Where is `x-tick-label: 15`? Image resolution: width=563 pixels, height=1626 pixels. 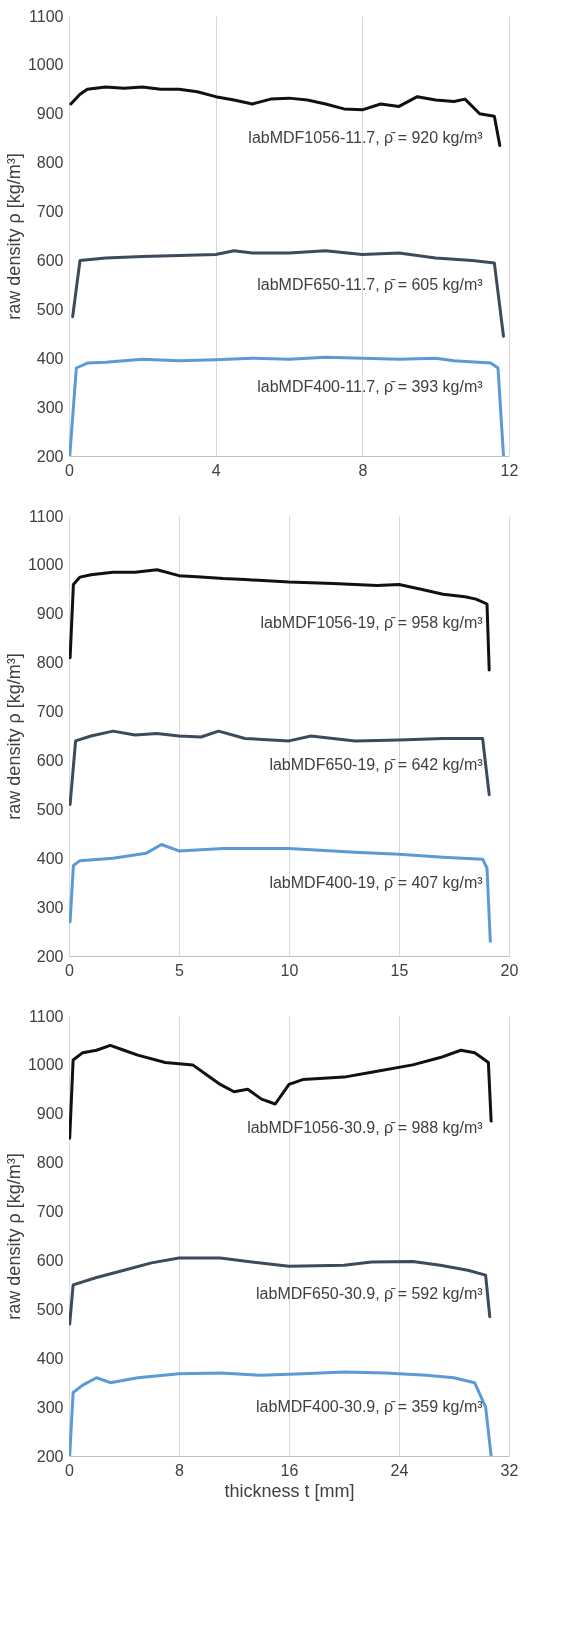 x-tick-label: 15 is located at coordinates (399, 970).